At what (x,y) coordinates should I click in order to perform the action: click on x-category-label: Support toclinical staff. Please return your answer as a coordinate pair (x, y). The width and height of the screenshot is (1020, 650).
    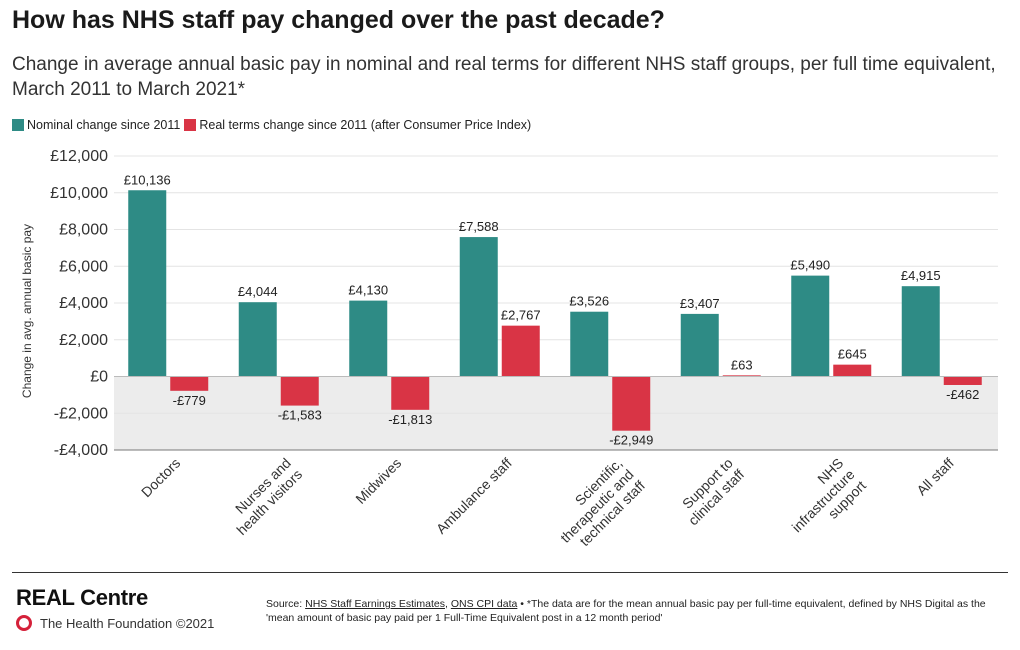
    Looking at the image, I should click on (711, 492).